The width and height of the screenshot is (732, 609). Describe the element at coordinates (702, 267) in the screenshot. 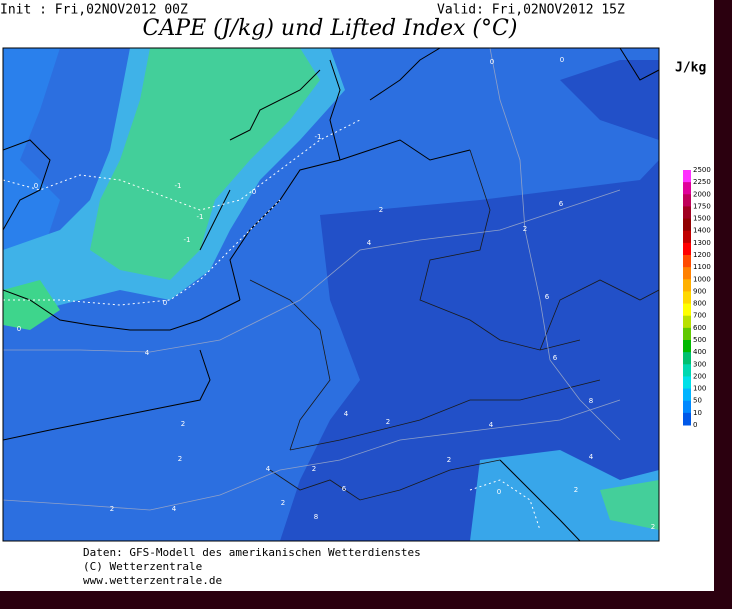

I see `colorbar-label: 1100` at that location.